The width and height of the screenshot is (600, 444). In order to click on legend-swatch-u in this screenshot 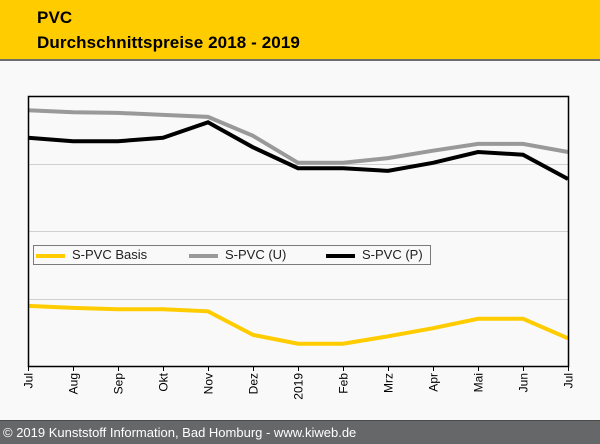, I will do `click(203, 256)`.